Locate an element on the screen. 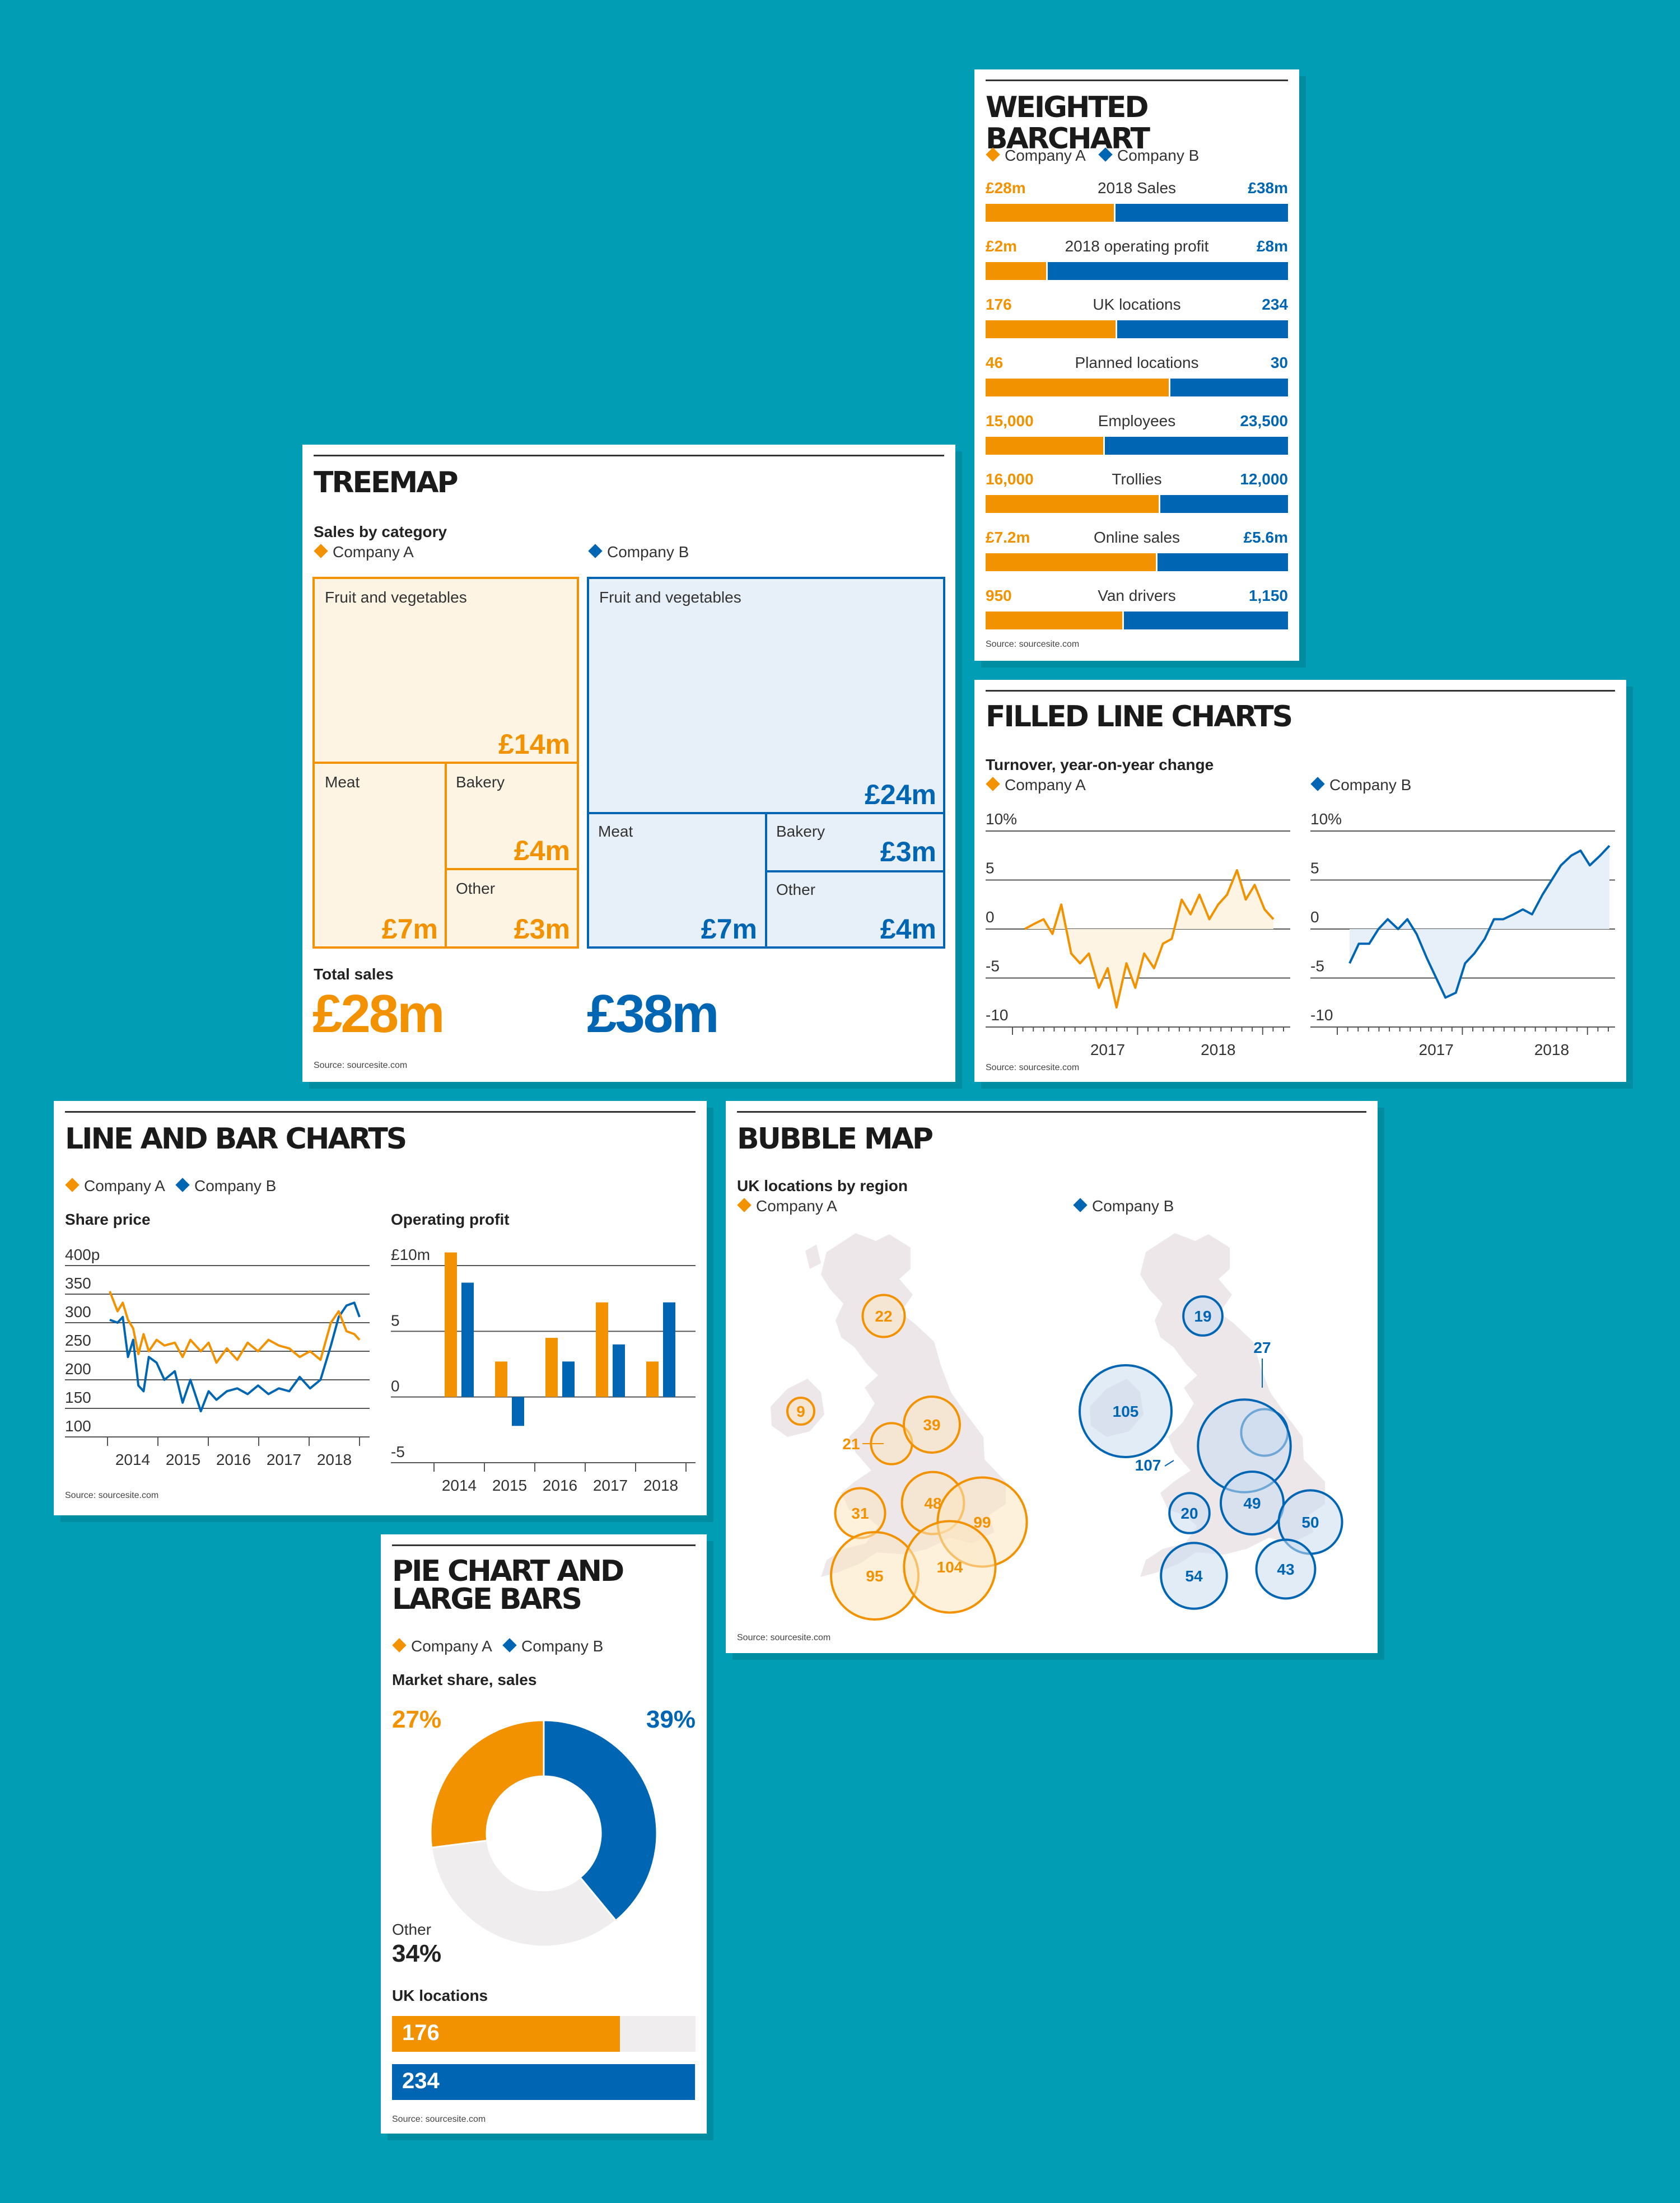 The image size is (1680, 2203). treemap-cell-b-fruit is located at coordinates (766, 695).